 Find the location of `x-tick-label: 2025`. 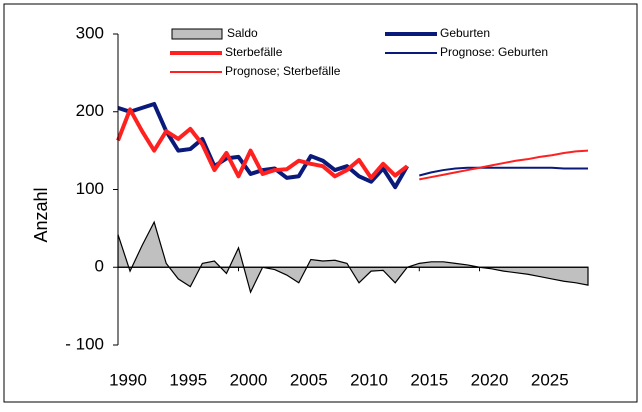

x-tick-label: 2025 is located at coordinates (550, 379).